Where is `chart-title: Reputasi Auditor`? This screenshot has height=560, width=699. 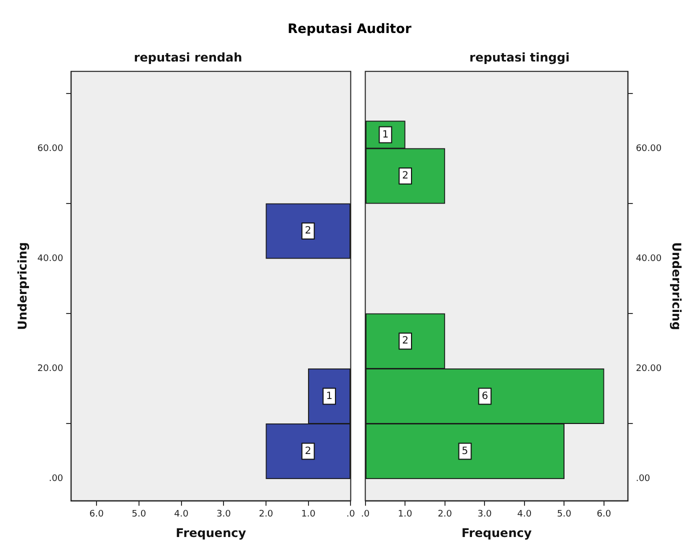
chart-title: Reputasi Auditor is located at coordinates (349, 30).